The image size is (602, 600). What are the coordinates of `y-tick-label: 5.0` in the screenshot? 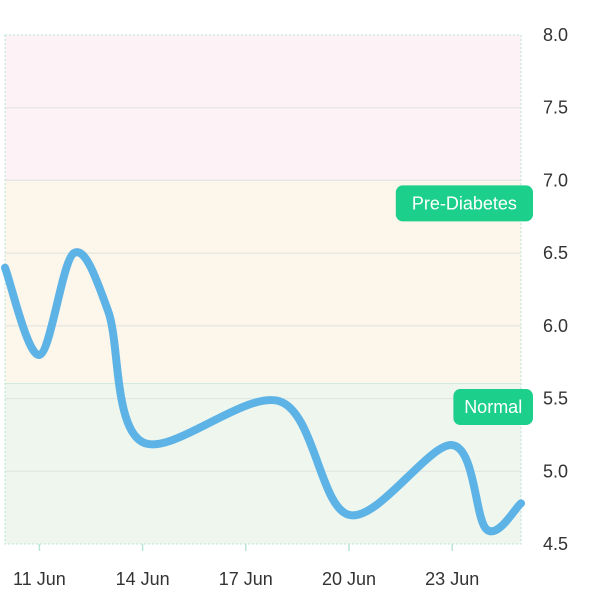 It's located at (555, 471).